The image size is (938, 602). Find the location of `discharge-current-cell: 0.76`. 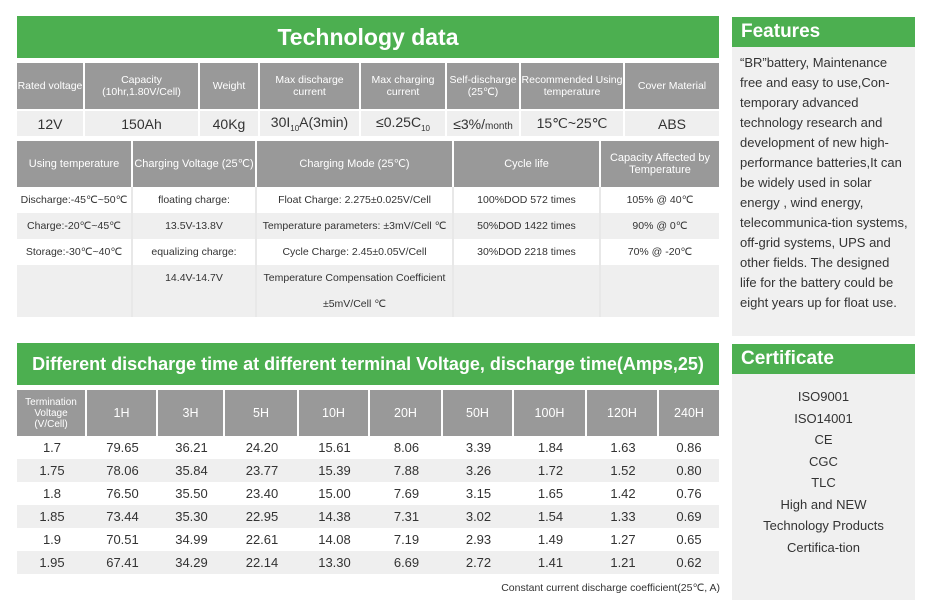

discharge-current-cell: 0.76 is located at coordinates (689, 493).